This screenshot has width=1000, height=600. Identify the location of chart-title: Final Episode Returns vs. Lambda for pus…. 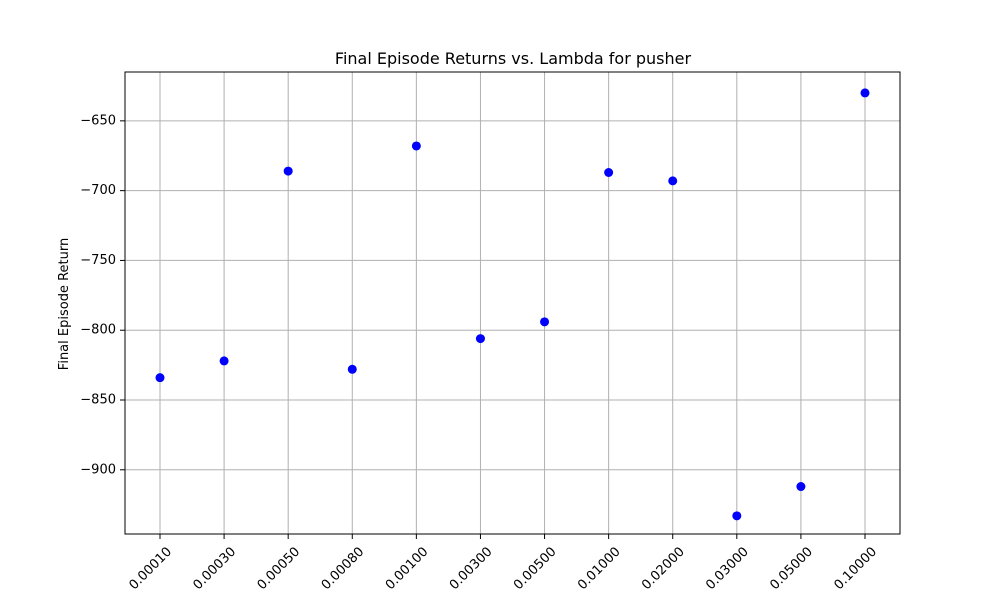
(513, 58).